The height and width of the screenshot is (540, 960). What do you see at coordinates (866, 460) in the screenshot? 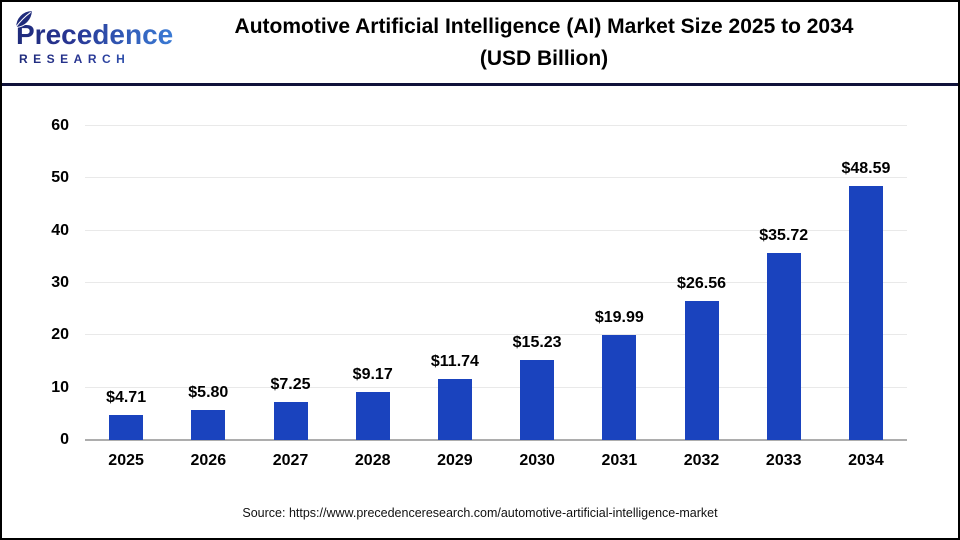
I see `x-axis-label-2034: 2034` at bounding box center [866, 460].